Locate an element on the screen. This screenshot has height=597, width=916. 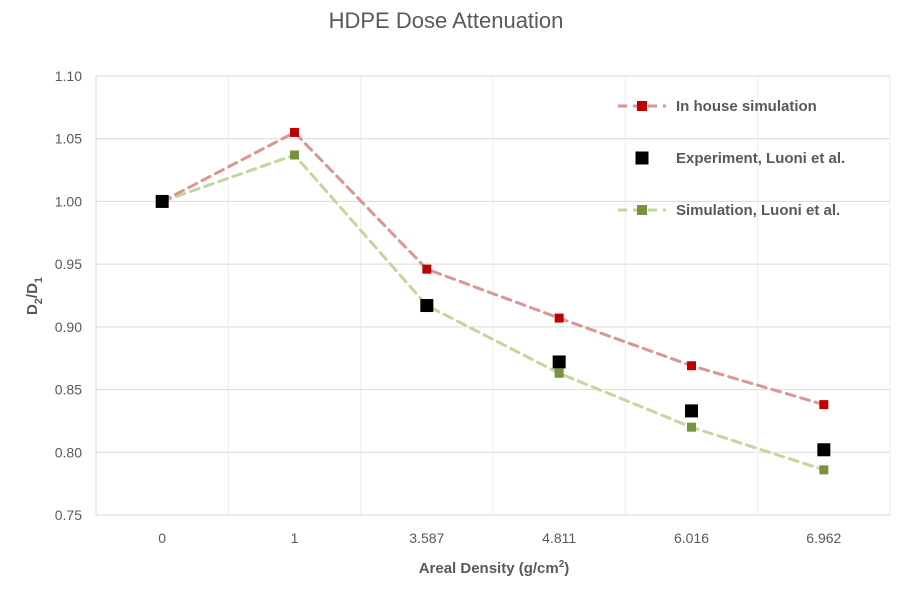
legend-label: Simulation, Luoni et al. is located at coordinates (758, 210).